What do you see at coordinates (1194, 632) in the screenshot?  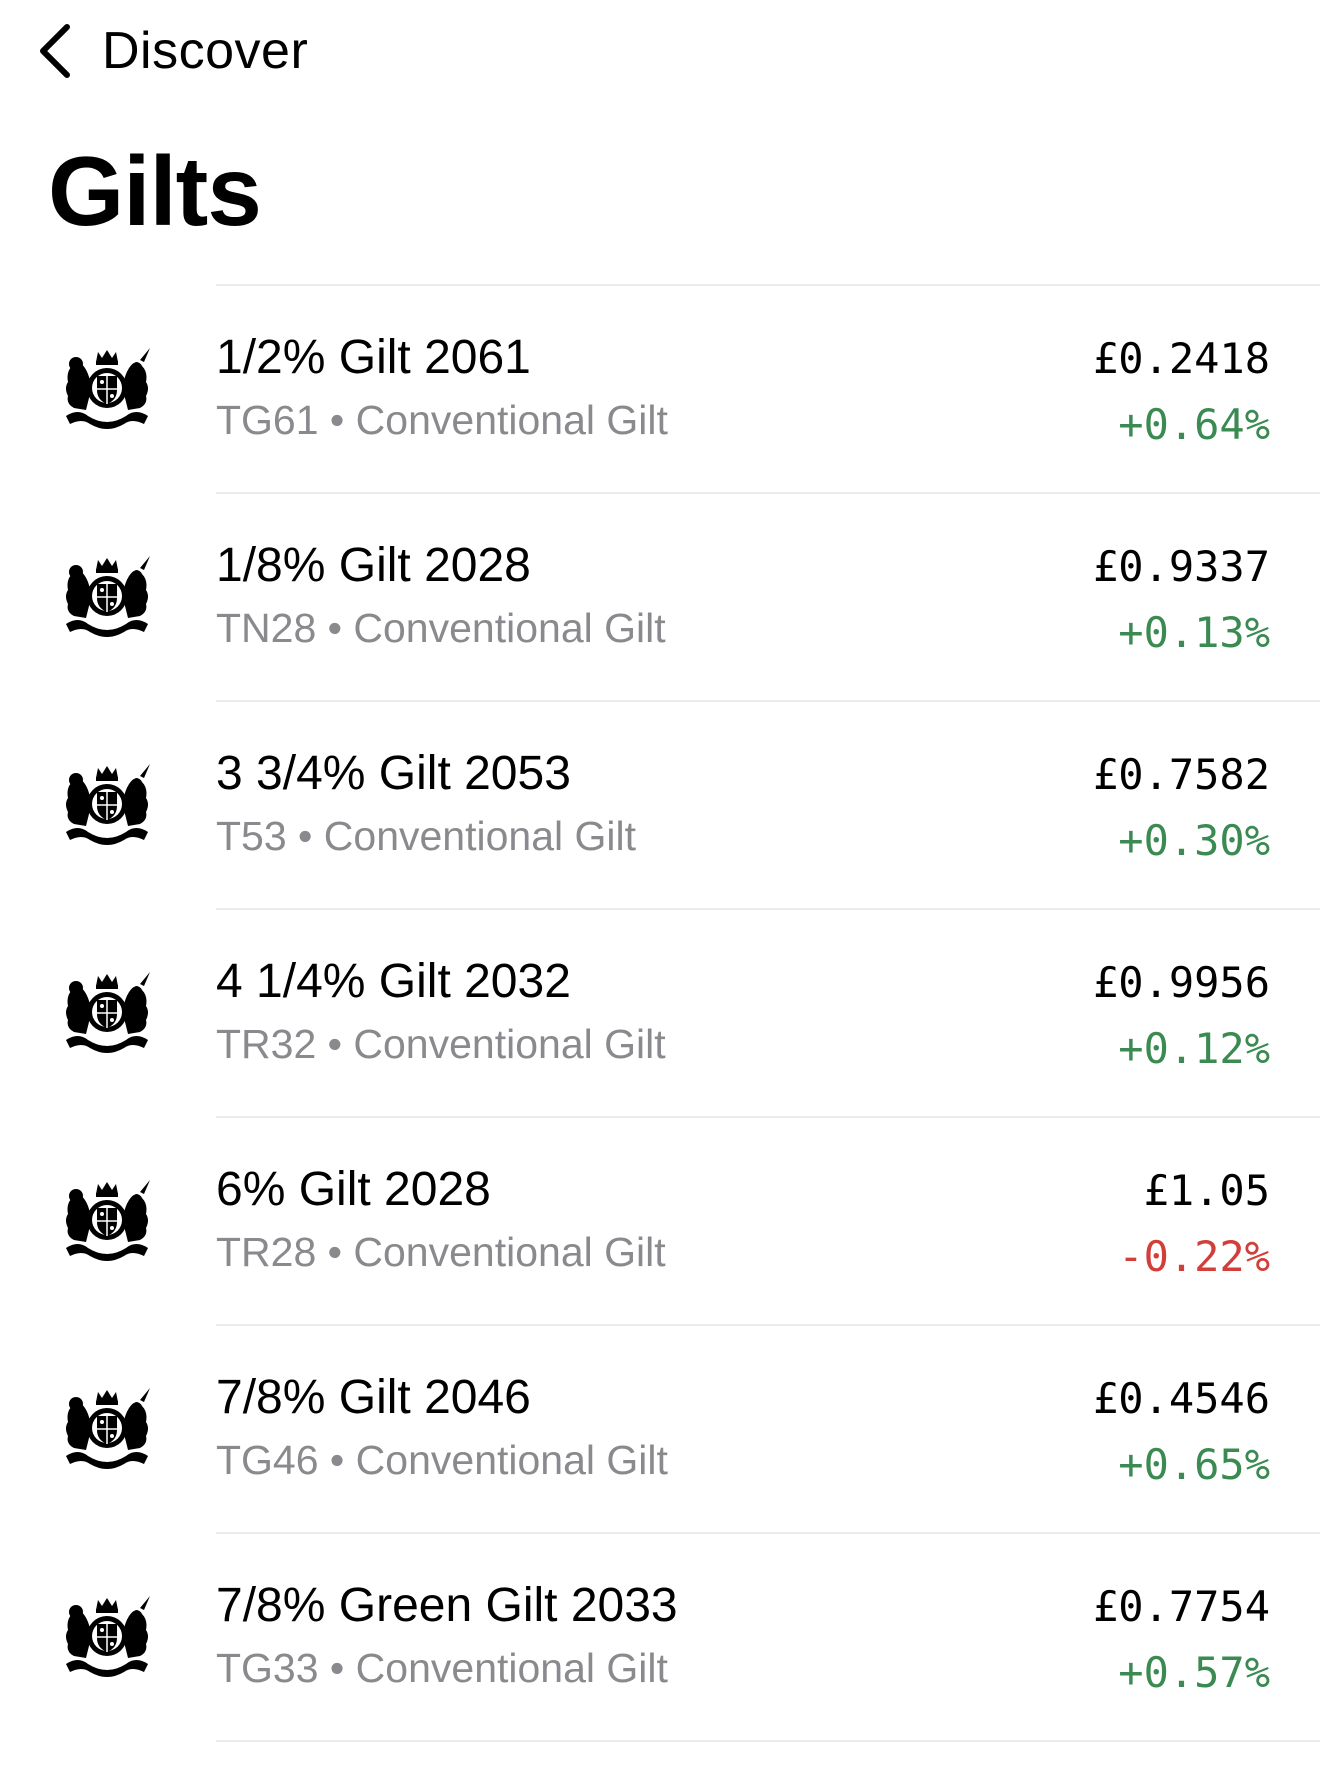 I see `gilt-change: +0.13%` at bounding box center [1194, 632].